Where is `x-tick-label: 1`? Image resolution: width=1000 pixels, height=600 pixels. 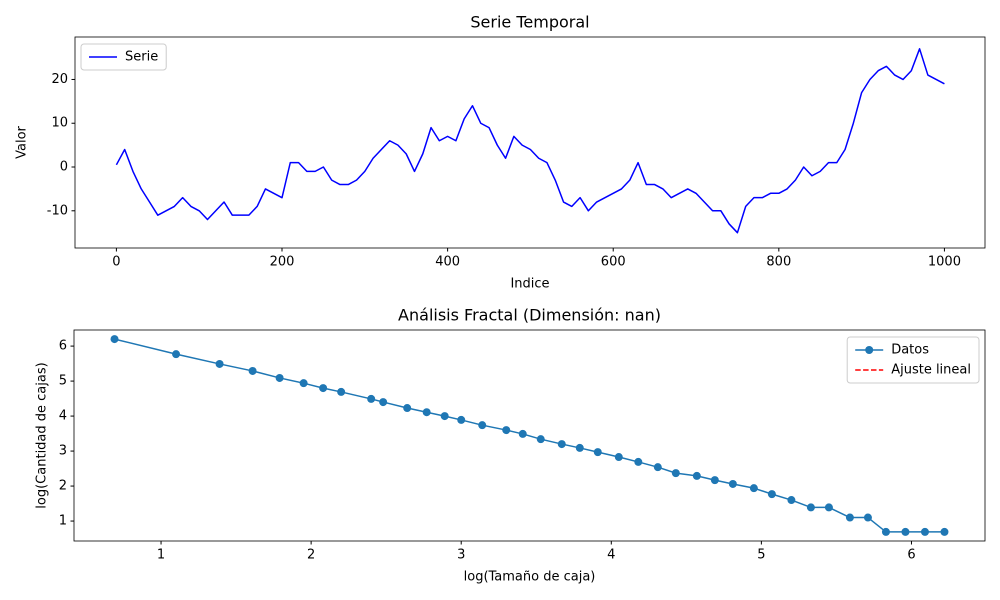
x-tick-label: 1 is located at coordinates (161, 555).